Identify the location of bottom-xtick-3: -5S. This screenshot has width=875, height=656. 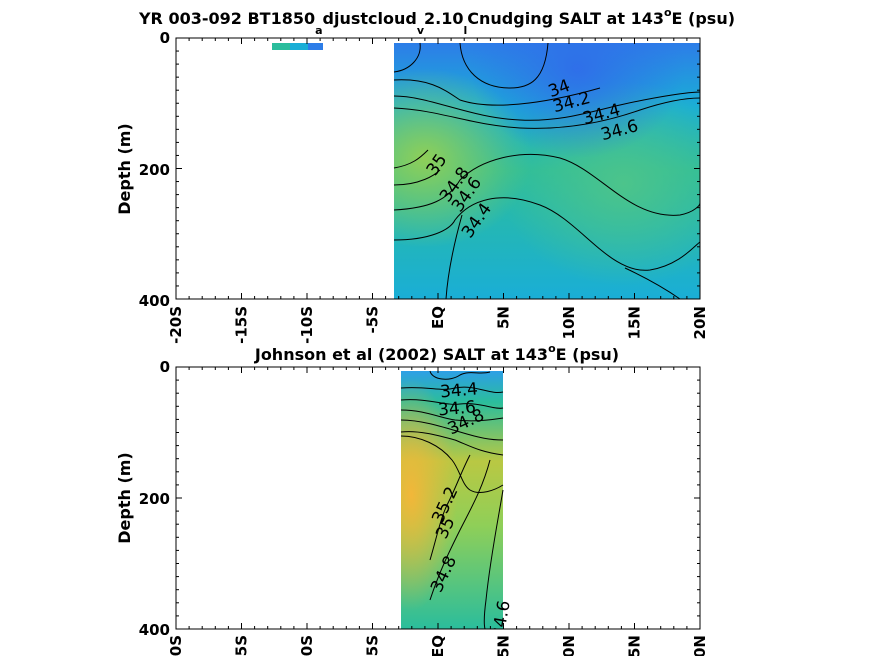
(373, 645).